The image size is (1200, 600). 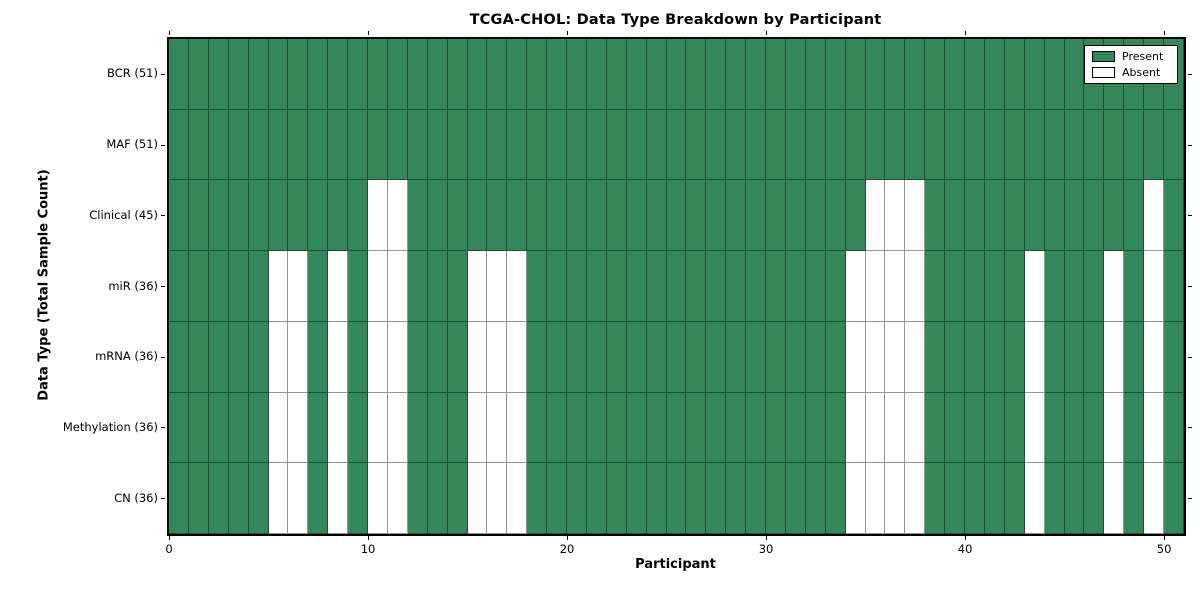 I want to click on x-tick-top, so click(x=169, y=33).